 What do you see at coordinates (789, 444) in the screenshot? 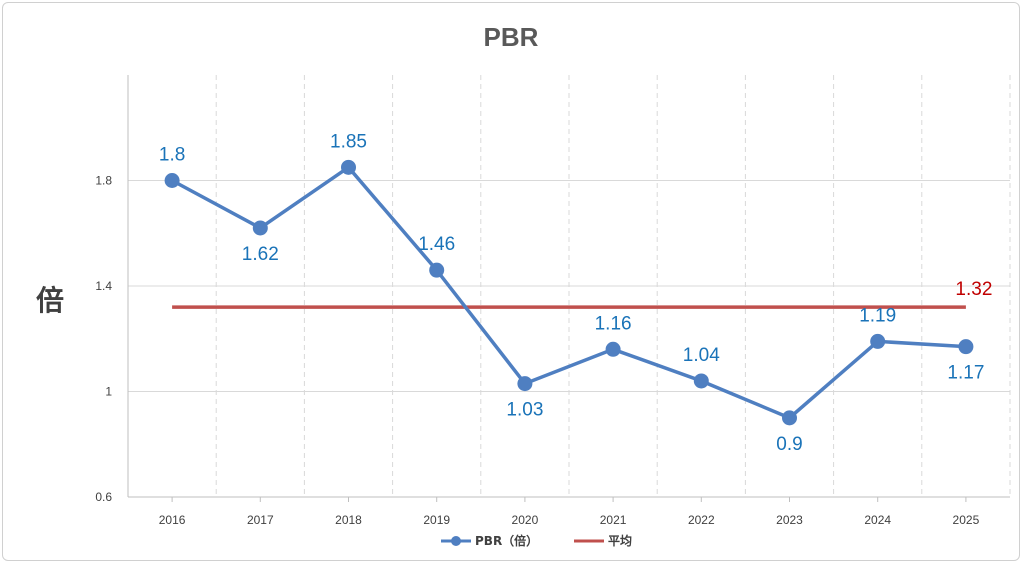
I see `pbr-data-label: 0.9` at bounding box center [789, 444].